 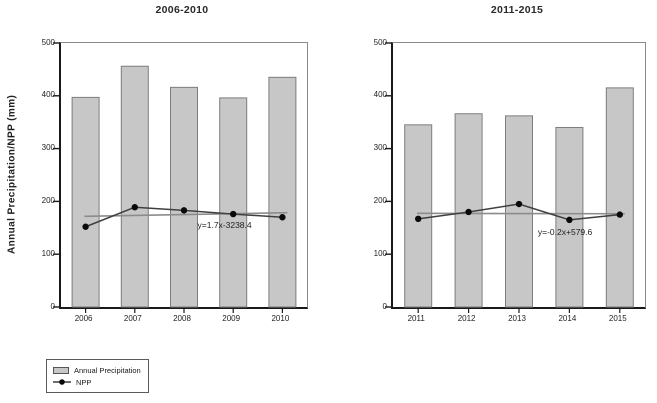 I want to click on x-tick-label: 2007, so click(x=132, y=318).